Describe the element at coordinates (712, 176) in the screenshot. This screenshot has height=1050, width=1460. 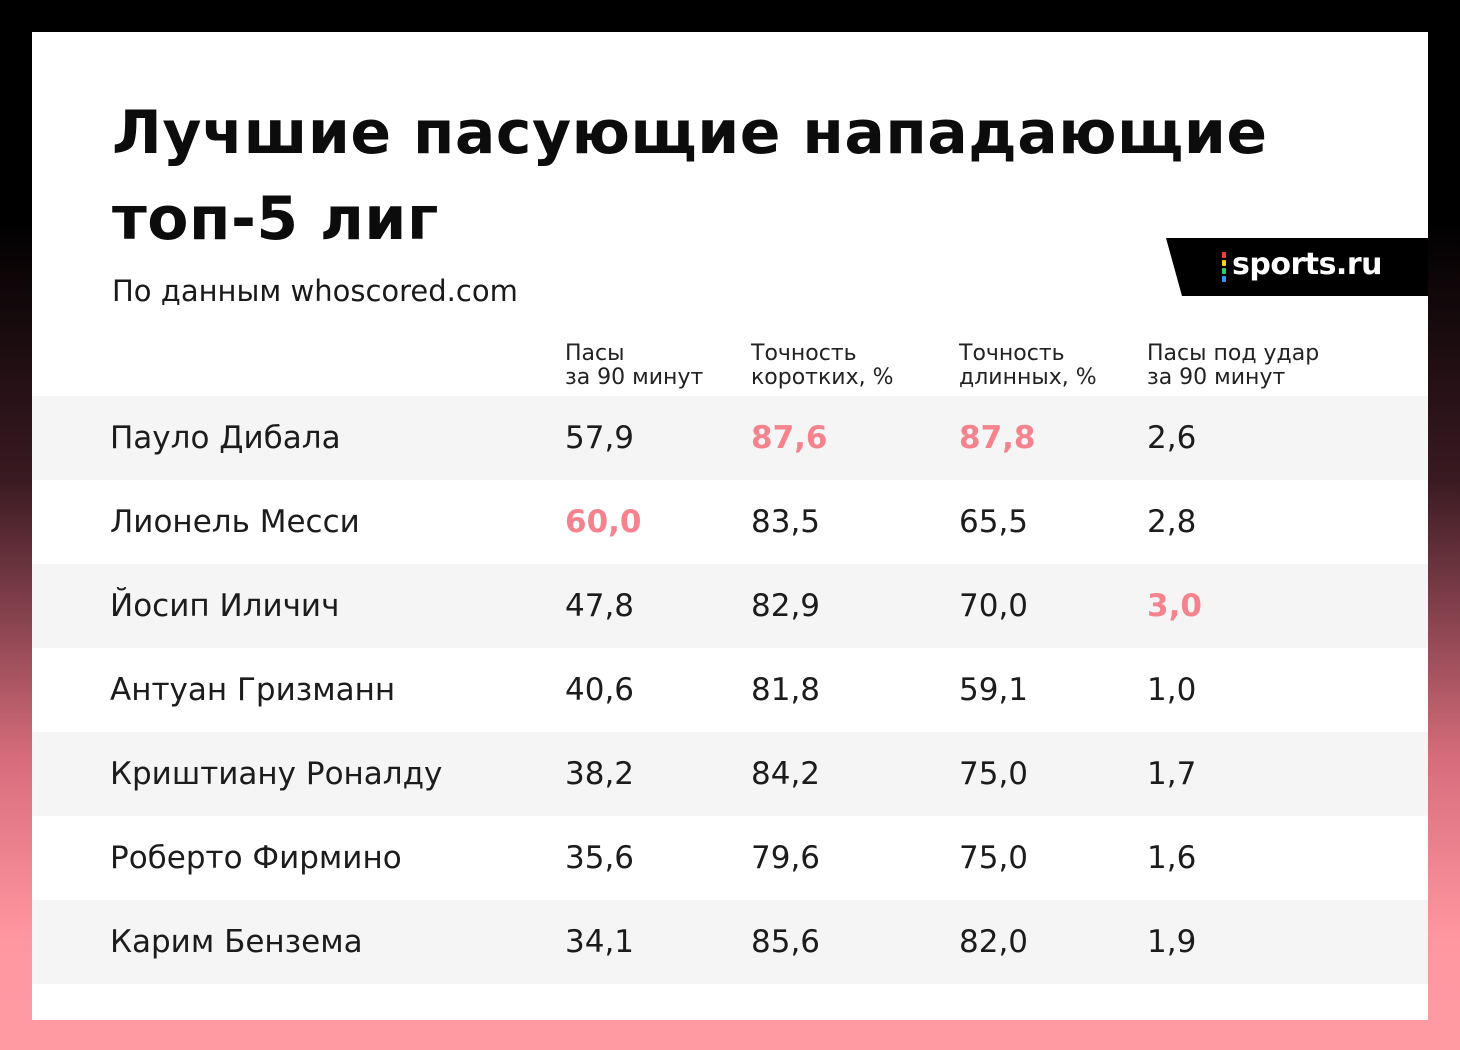
I see `chart-title: Лучшие пасующие нападающие топ-5 лиг` at that location.